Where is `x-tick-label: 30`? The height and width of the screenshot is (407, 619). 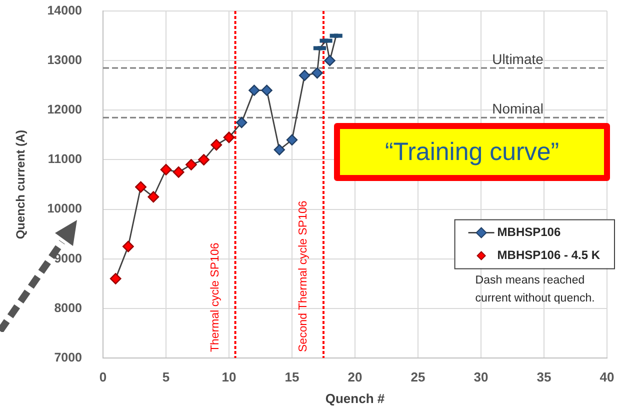 x-tick-label: 30 is located at coordinates (481, 376).